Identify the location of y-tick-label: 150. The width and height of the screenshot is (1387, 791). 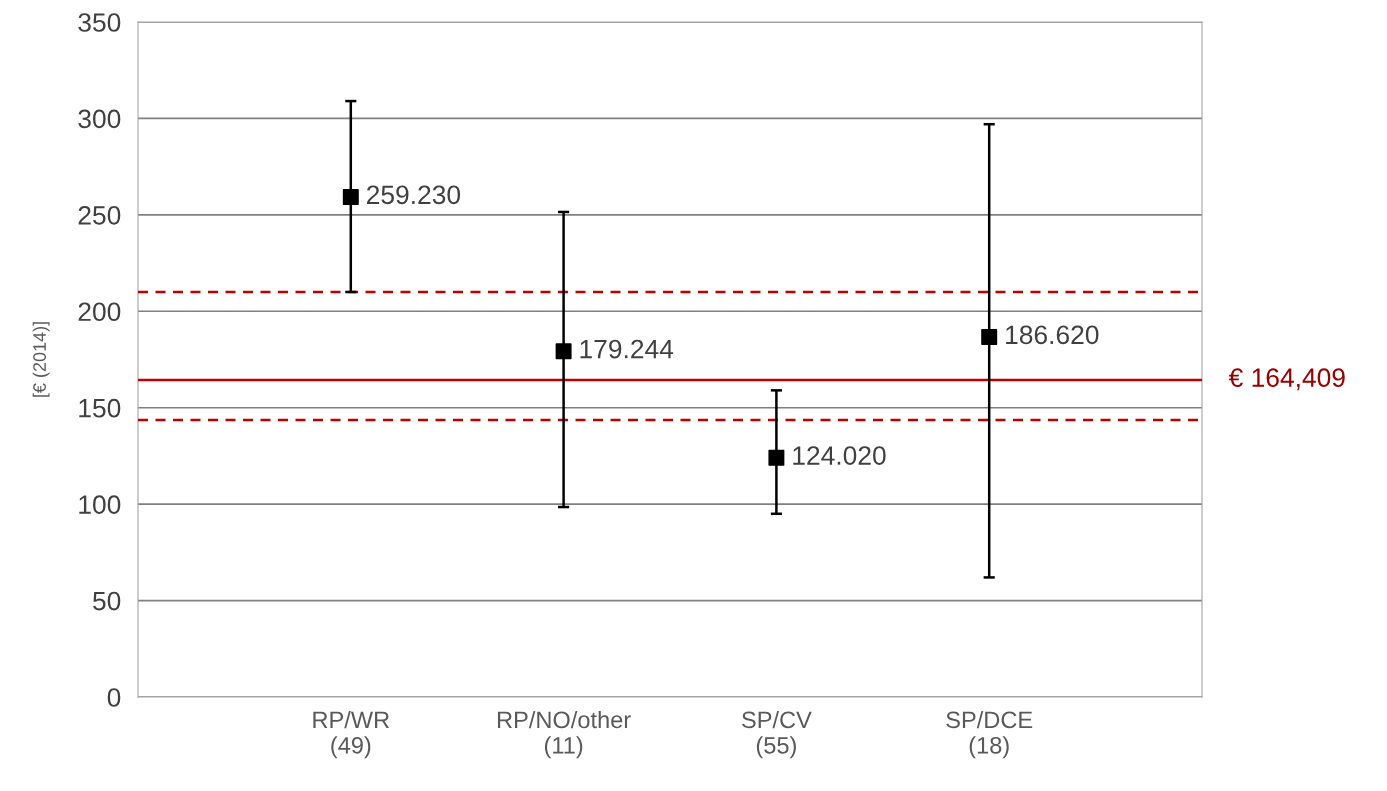
(100, 408).